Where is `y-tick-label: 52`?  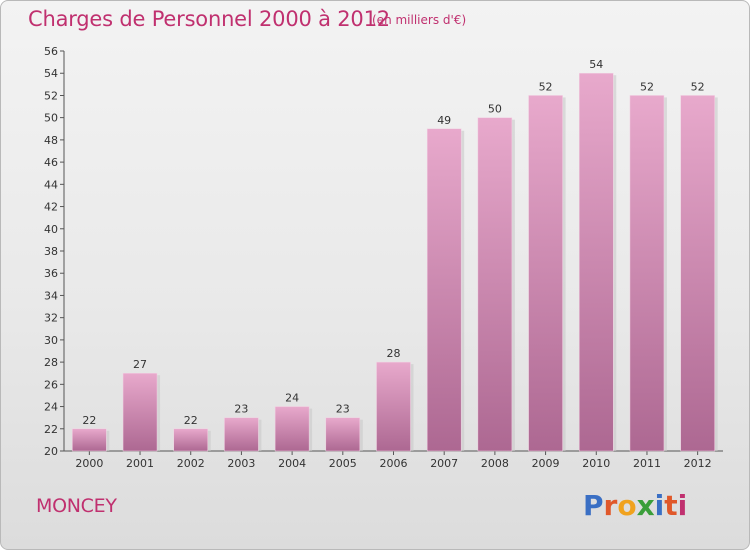
y-tick-label: 52 is located at coordinates (51, 95).